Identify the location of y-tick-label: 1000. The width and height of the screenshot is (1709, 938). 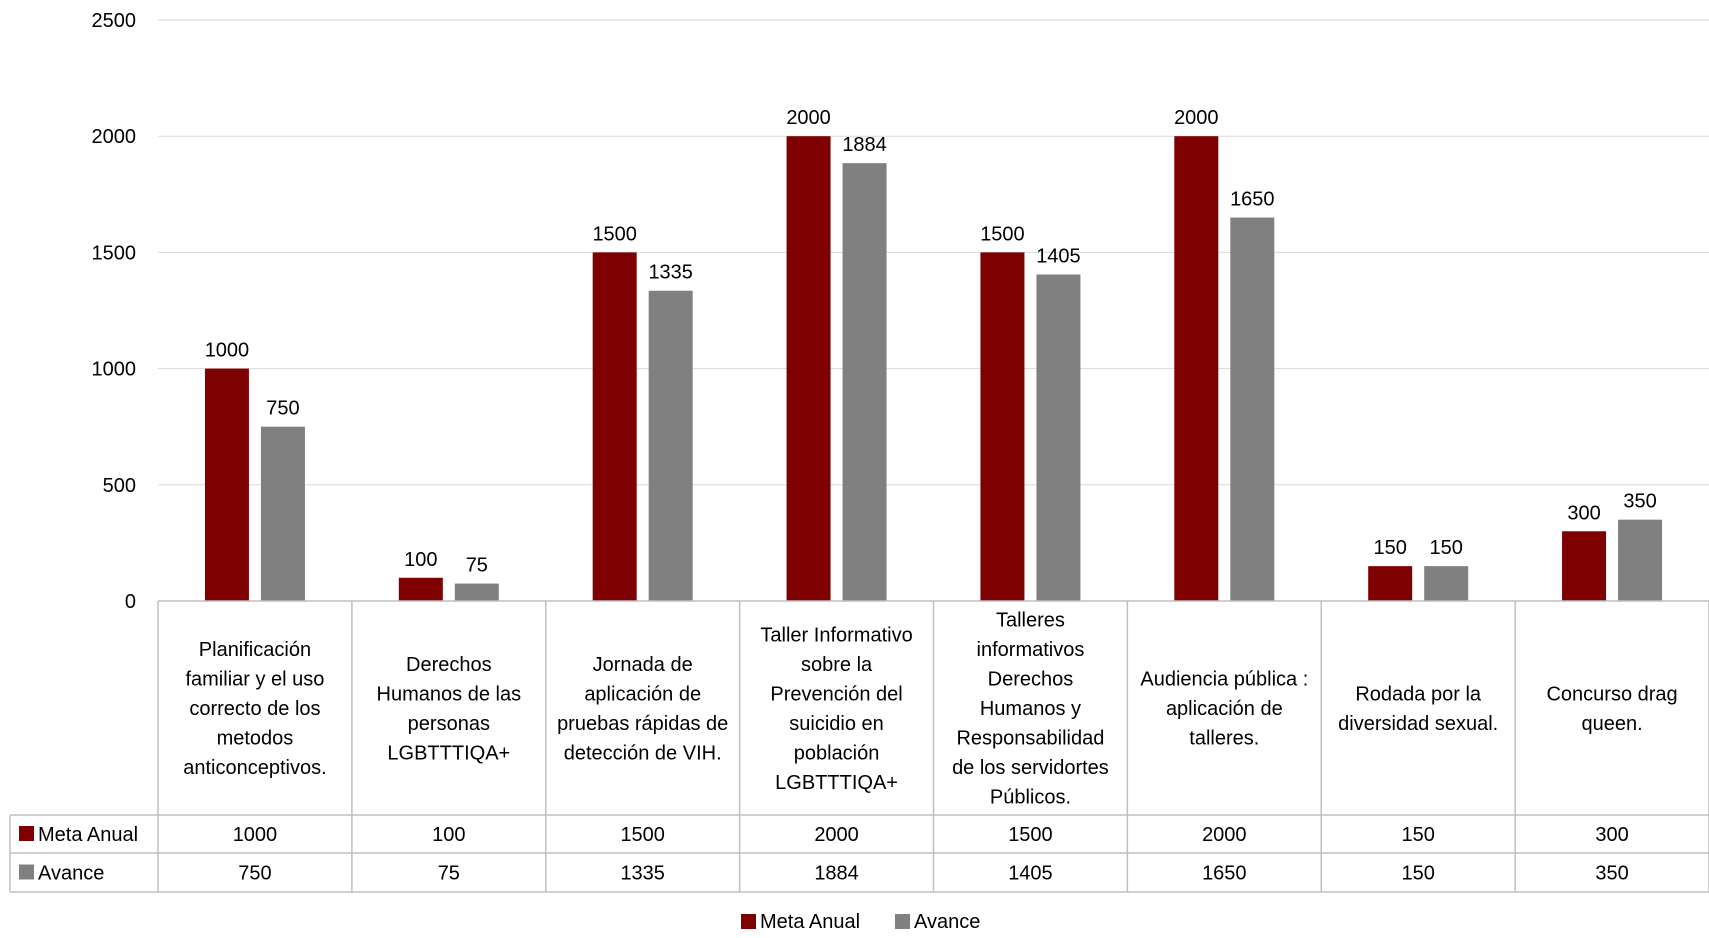
(114, 370).